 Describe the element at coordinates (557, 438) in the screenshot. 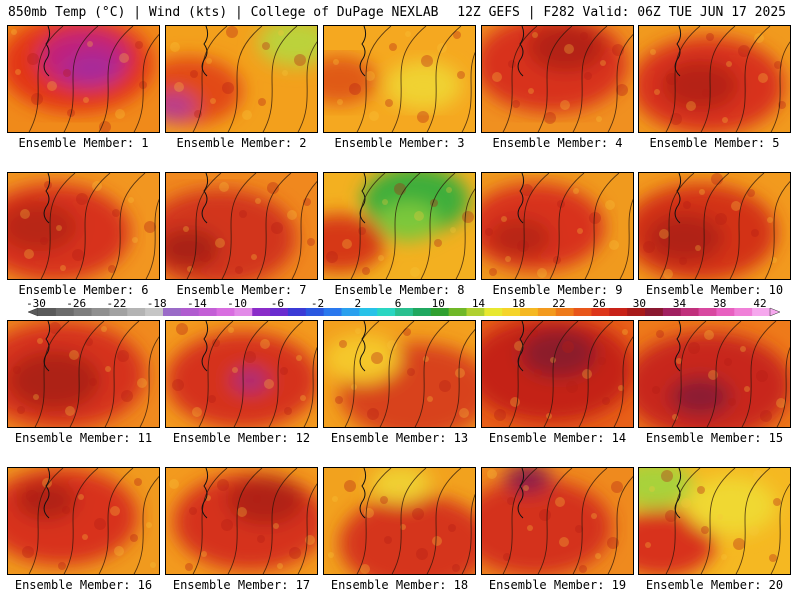

I see `member-label: Ensemble Member: 14` at that location.